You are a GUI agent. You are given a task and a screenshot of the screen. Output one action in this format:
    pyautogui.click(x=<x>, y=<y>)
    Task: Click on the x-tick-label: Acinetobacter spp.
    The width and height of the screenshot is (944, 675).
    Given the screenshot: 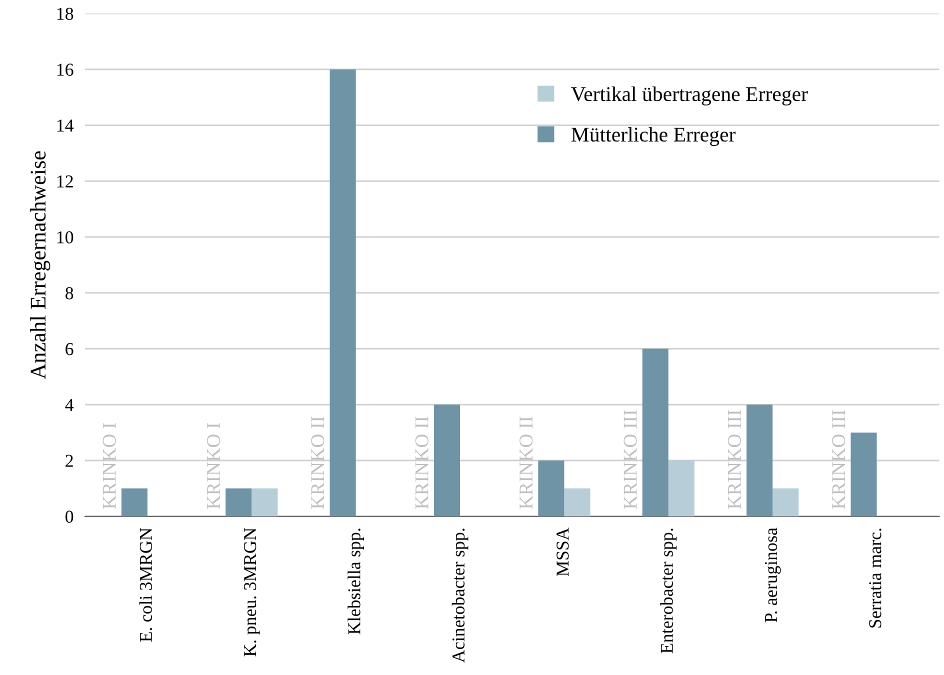 What is the action you would take?
    pyautogui.click(x=460, y=595)
    